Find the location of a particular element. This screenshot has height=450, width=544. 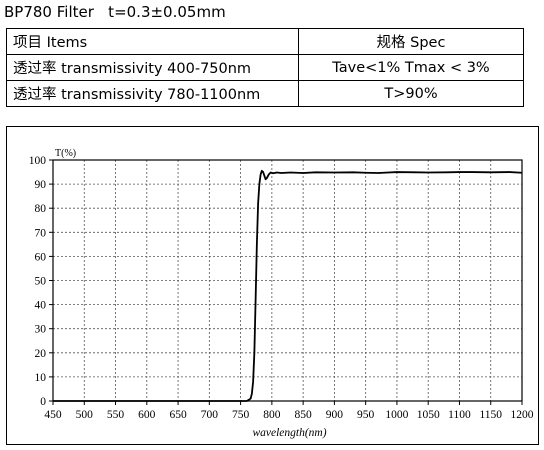

y-tick-label: 0 is located at coordinates (43, 402).